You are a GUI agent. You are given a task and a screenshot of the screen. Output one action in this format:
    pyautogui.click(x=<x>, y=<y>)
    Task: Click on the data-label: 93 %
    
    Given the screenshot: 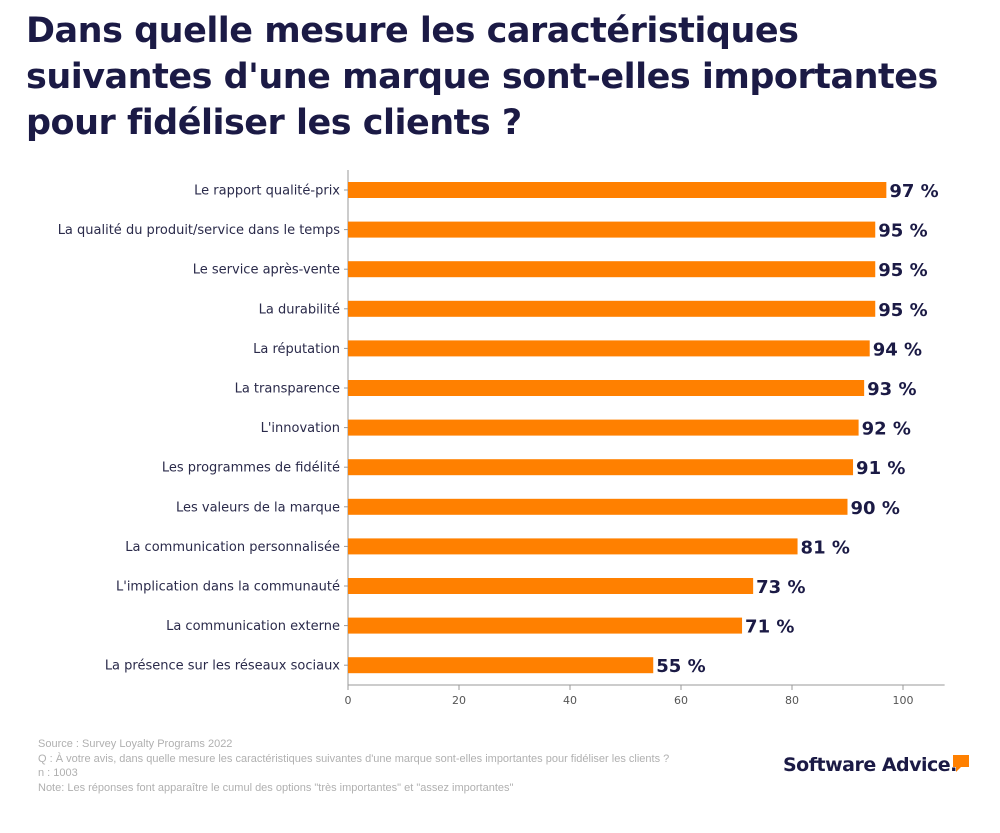 What is the action you would take?
    pyautogui.click(x=891, y=389)
    